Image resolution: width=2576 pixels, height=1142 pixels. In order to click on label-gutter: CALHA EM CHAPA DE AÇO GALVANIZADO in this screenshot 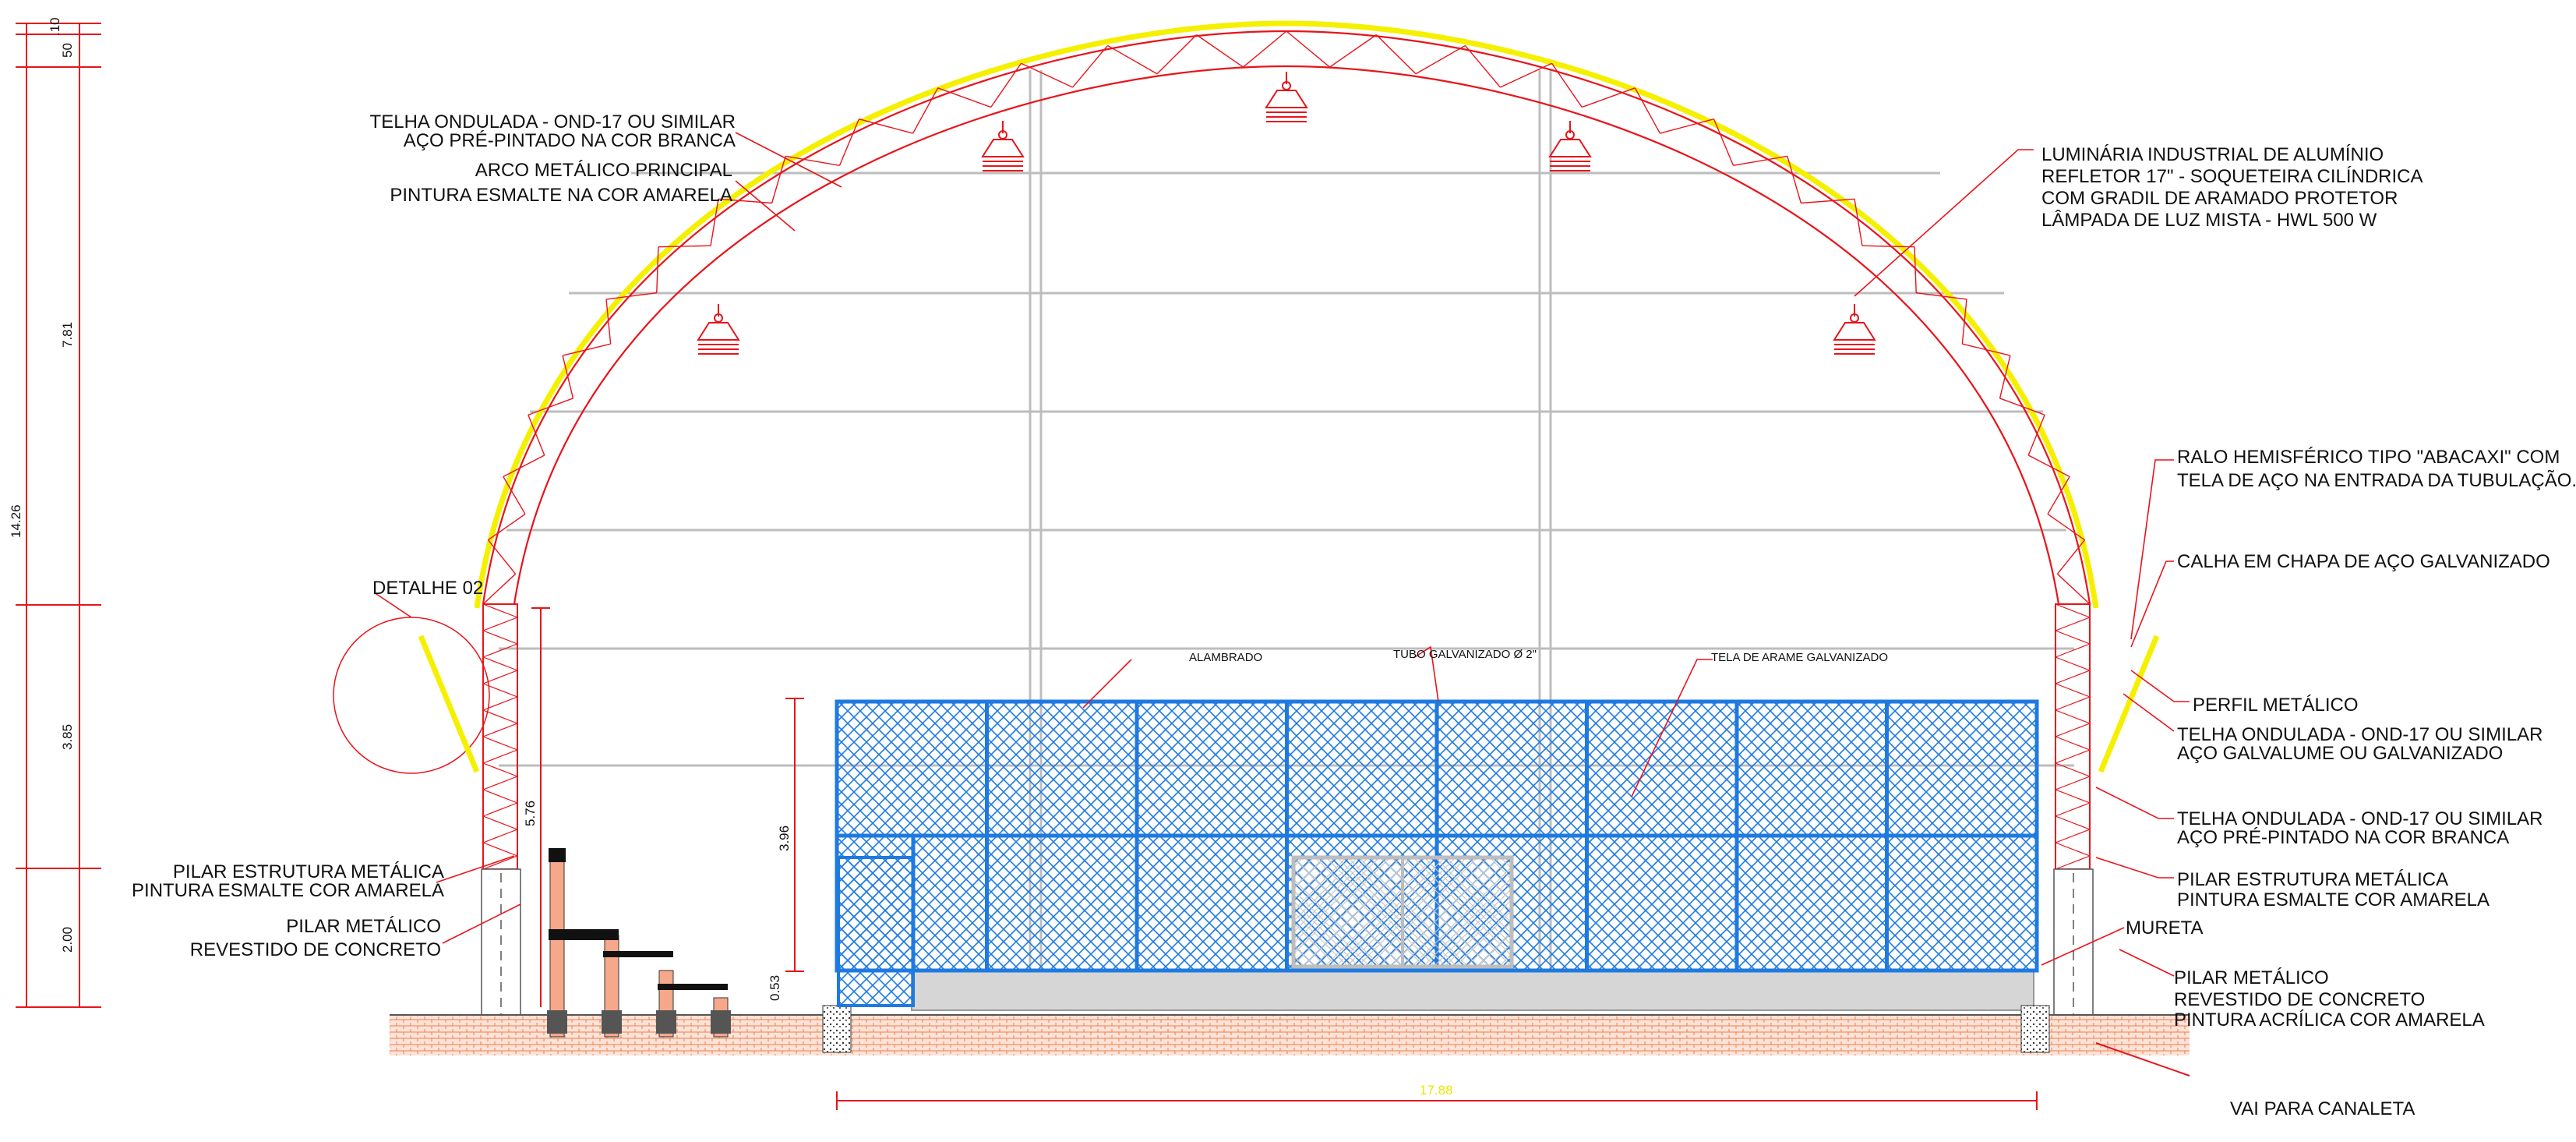, I will do `click(2363, 561)`.